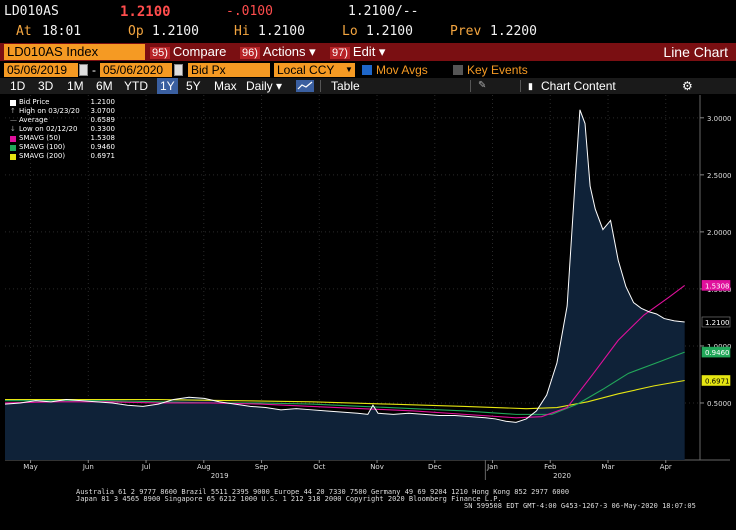 The width and height of the screenshot is (736, 530). I want to click on gear-icon: ⚙, so click(687, 86).